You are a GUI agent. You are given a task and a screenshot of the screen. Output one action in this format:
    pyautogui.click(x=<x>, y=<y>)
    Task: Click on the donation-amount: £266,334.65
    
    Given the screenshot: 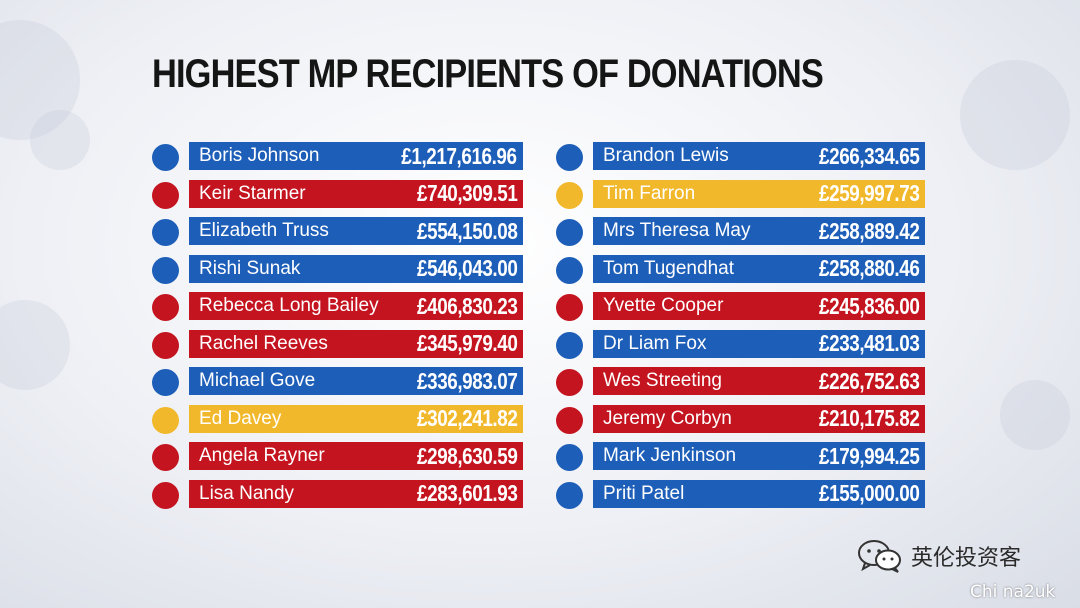 What is the action you would take?
    pyautogui.click(x=869, y=155)
    